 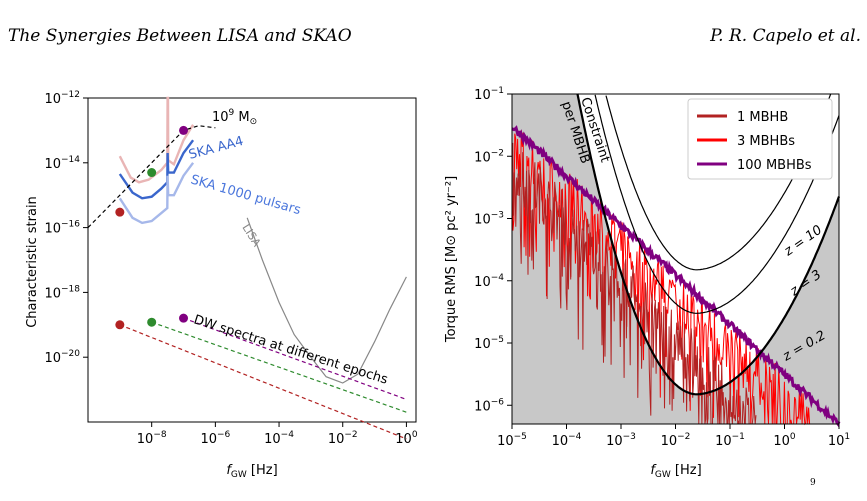 I want to click on dw-spectra-label: DW spectra at different epochs, so click(x=291, y=350).